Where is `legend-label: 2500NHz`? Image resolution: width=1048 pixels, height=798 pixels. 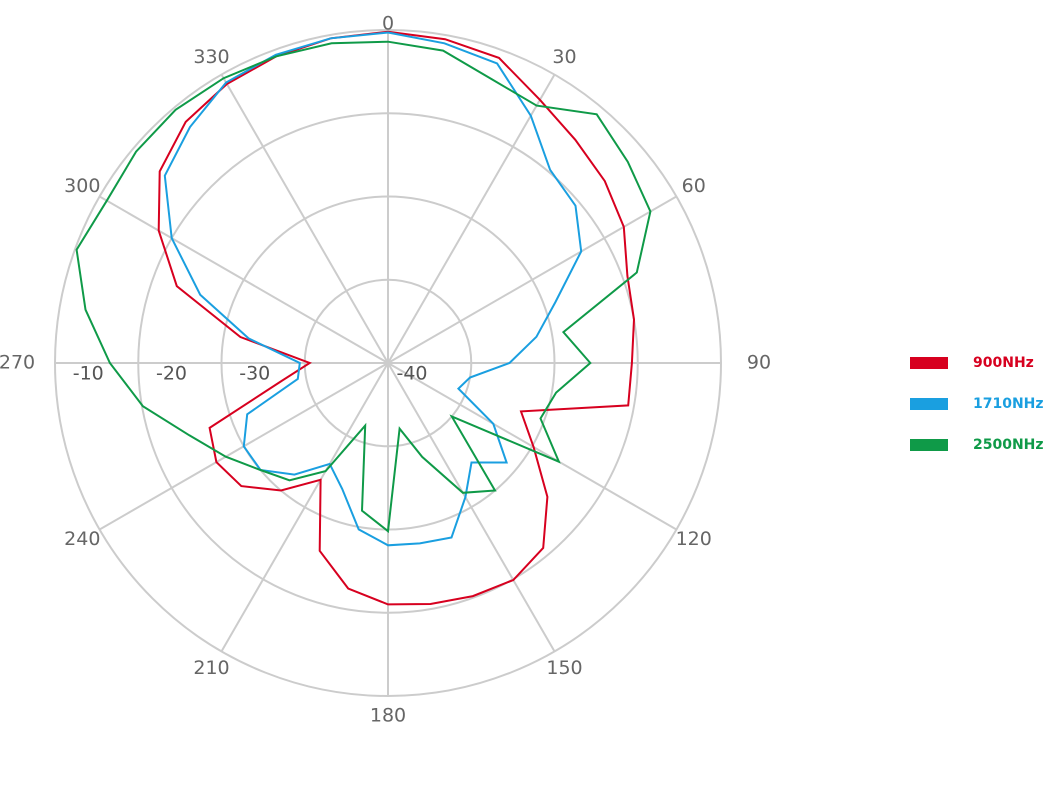
legend-label: 2500NHz is located at coordinates (1008, 445).